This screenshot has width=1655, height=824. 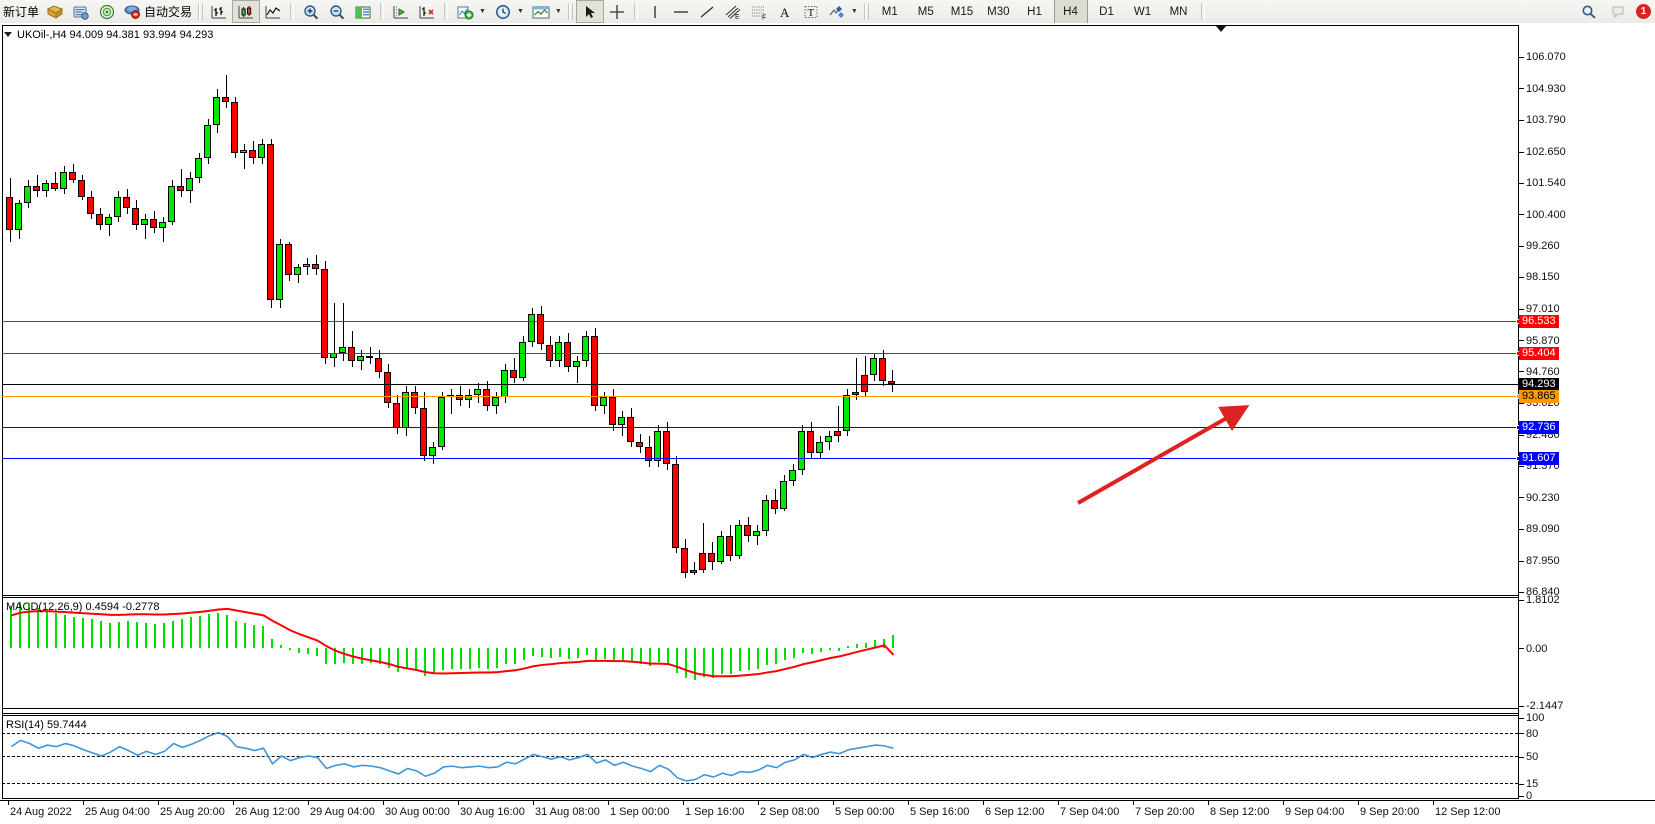 What do you see at coordinates (1178, 11) in the screenshot?
I see `timeframe-mn: MN` at bounding box center [1178, 11].